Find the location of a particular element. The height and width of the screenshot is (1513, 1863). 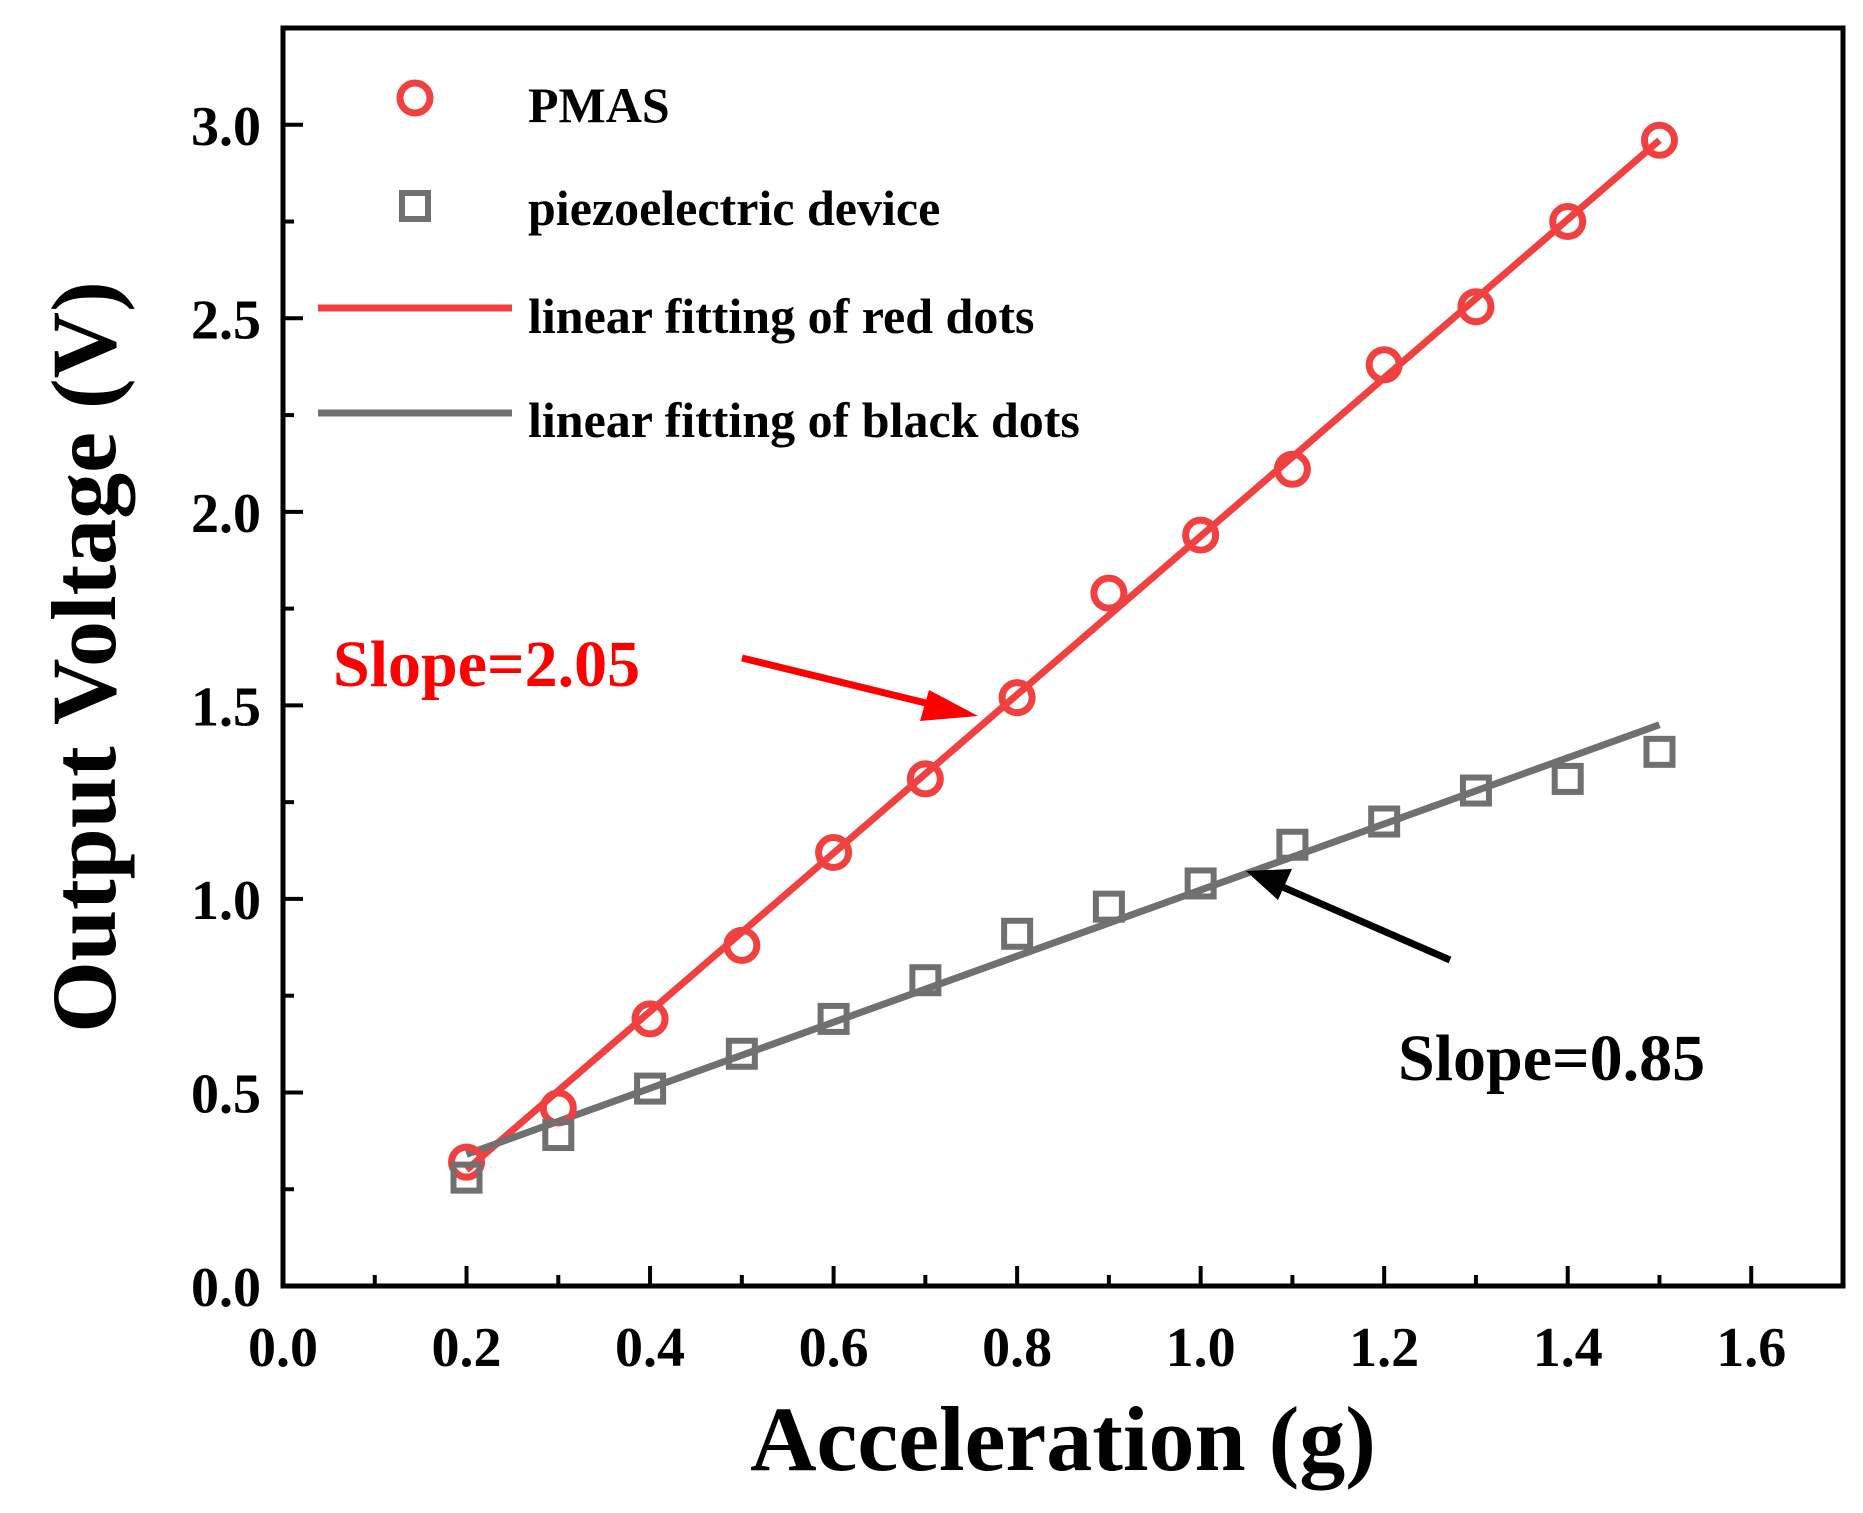

legend-label-black-fit: linear fitting of black dots is located at coordinates (804, 420).